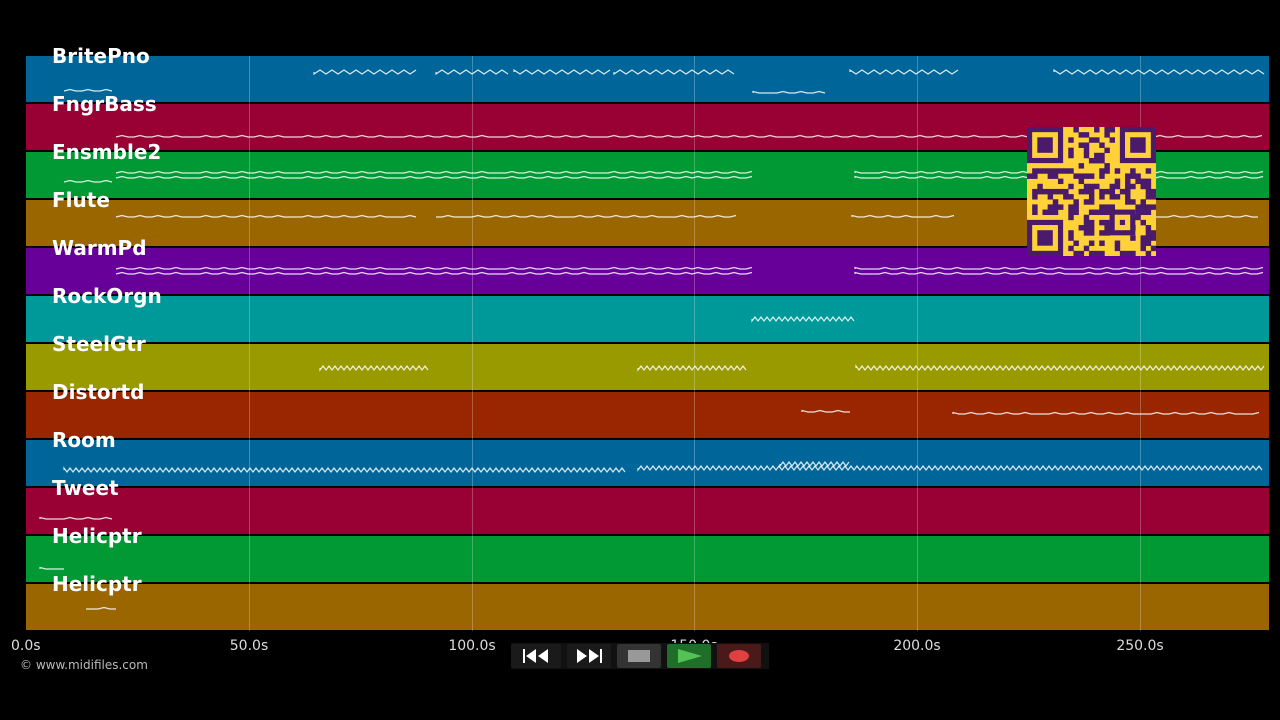 Image resolution: width=1280 pixels, height=720 pixels. I want to click on record-button, so click(739, 656).